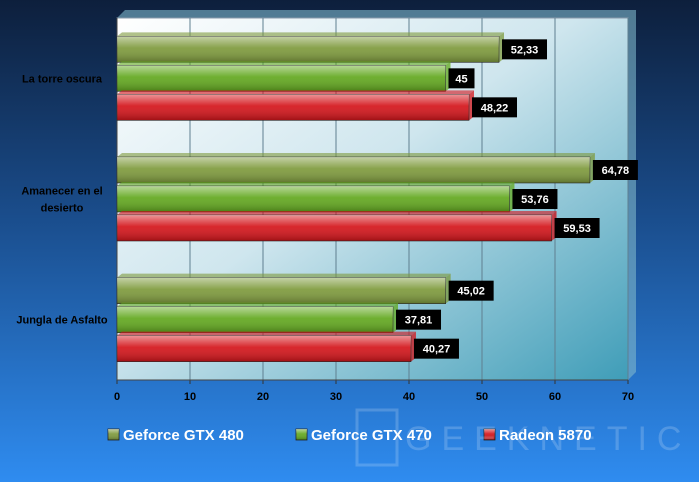 Image resolution: width=699 pixels, height=482 pixels. Describe the element at coordinates (409, 397) in the screenshot. I see `x-tick-label: 40` at that location.